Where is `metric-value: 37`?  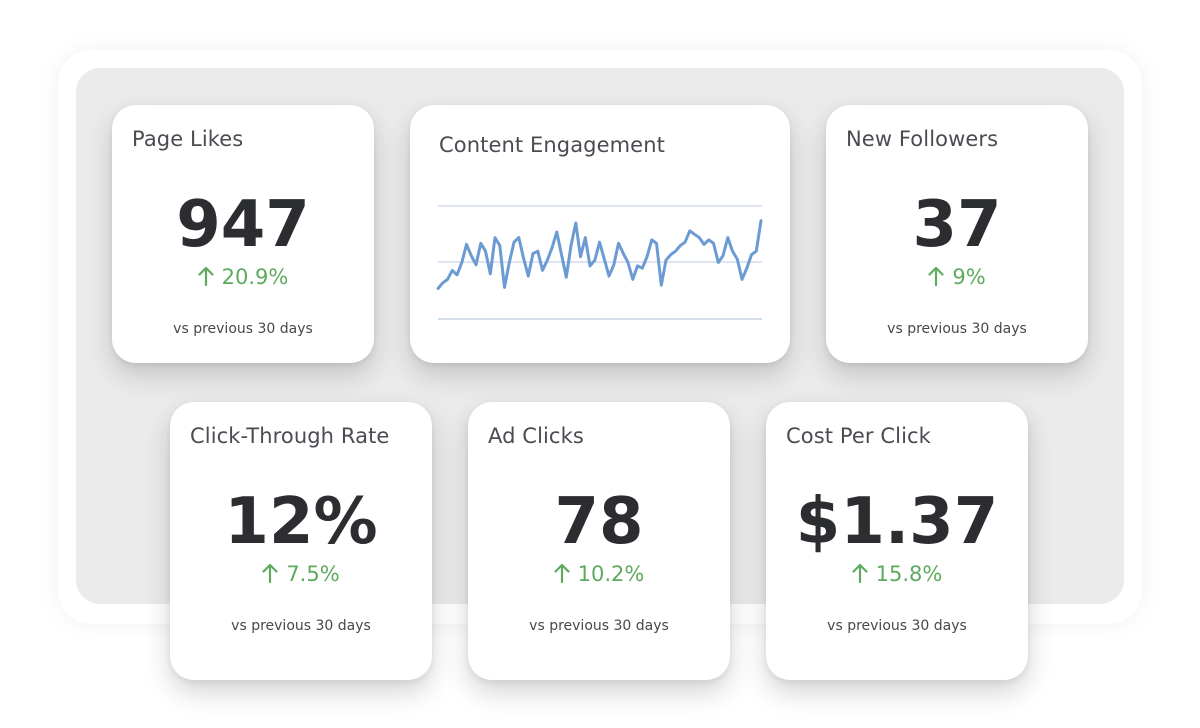
metric-value: 37 is located at coordinates (957, 225).